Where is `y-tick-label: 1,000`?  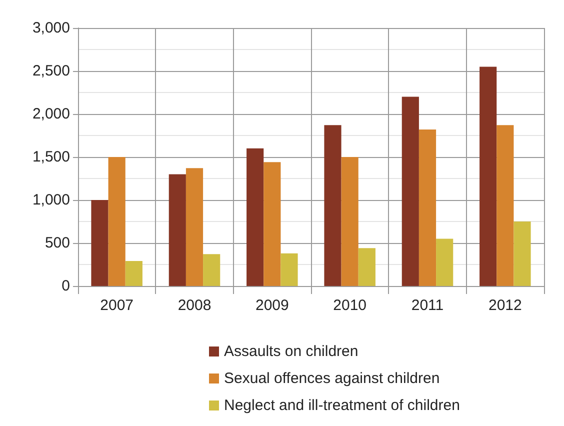 y-tick-label: 1,000 is located at coordinates (51, 200).